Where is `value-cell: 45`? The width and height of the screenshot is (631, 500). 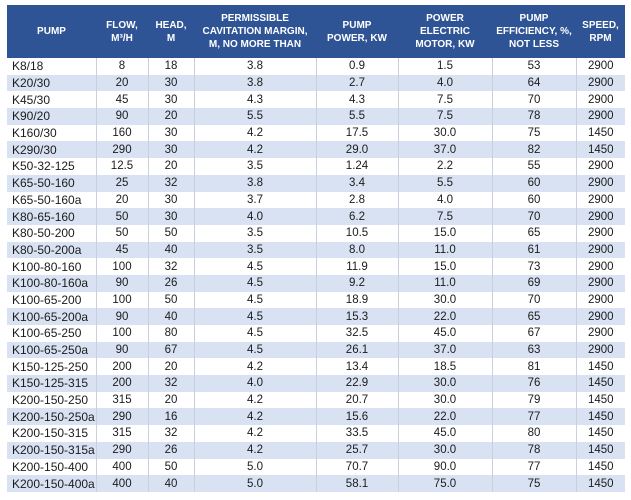
value-cell: 45 is located at coordinates (121, 100).